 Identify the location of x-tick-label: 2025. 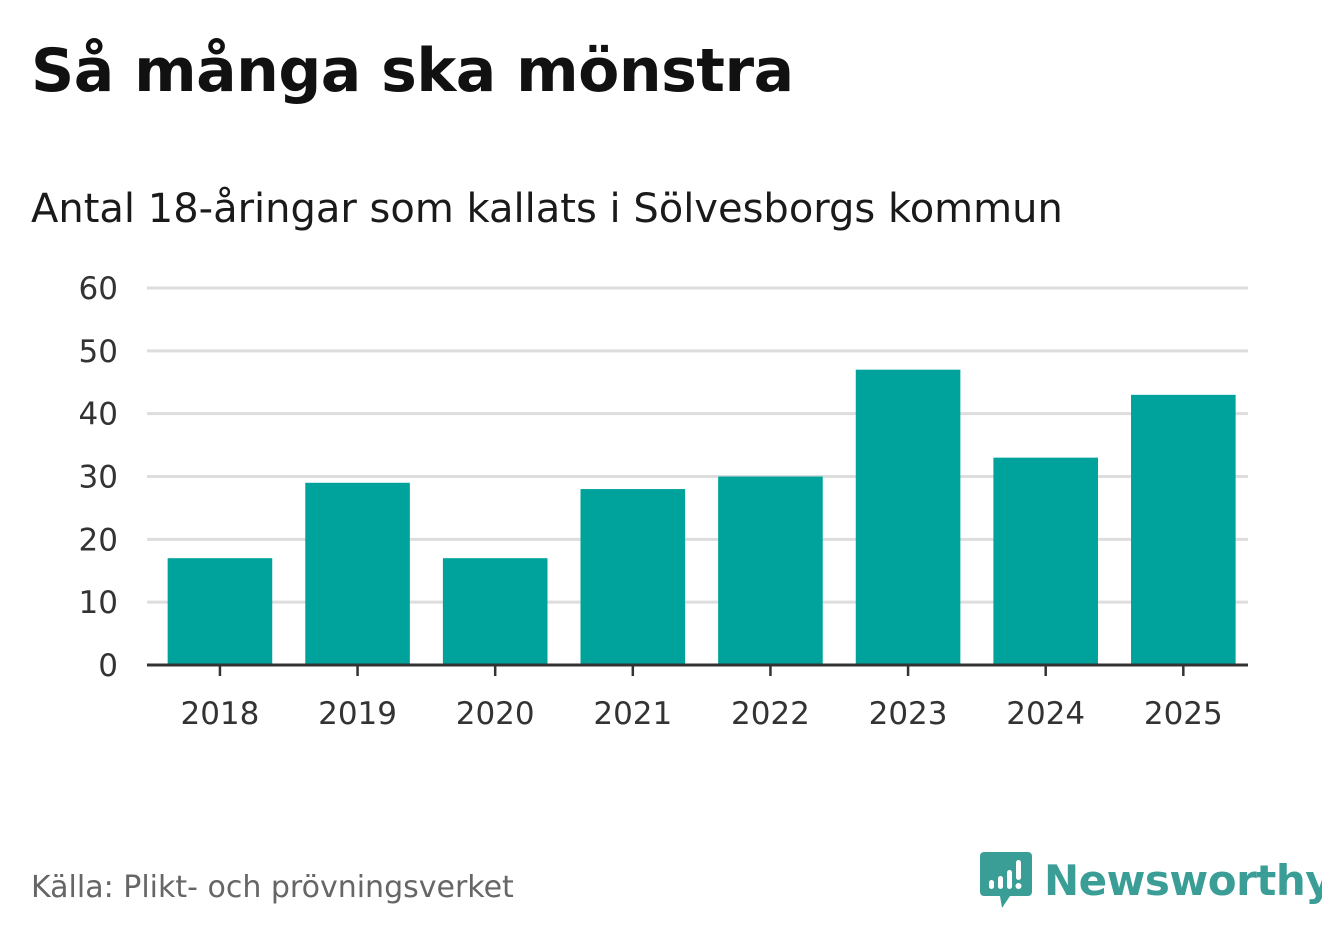
(1183, 714).